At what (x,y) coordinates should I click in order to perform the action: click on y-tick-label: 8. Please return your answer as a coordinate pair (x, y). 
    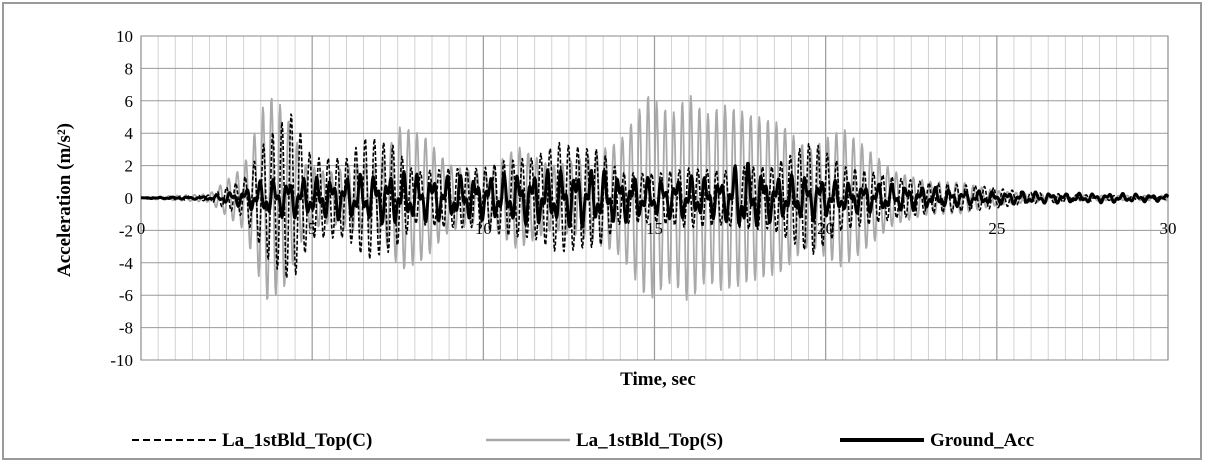
    Looking at the image, I should click on (129, 68).